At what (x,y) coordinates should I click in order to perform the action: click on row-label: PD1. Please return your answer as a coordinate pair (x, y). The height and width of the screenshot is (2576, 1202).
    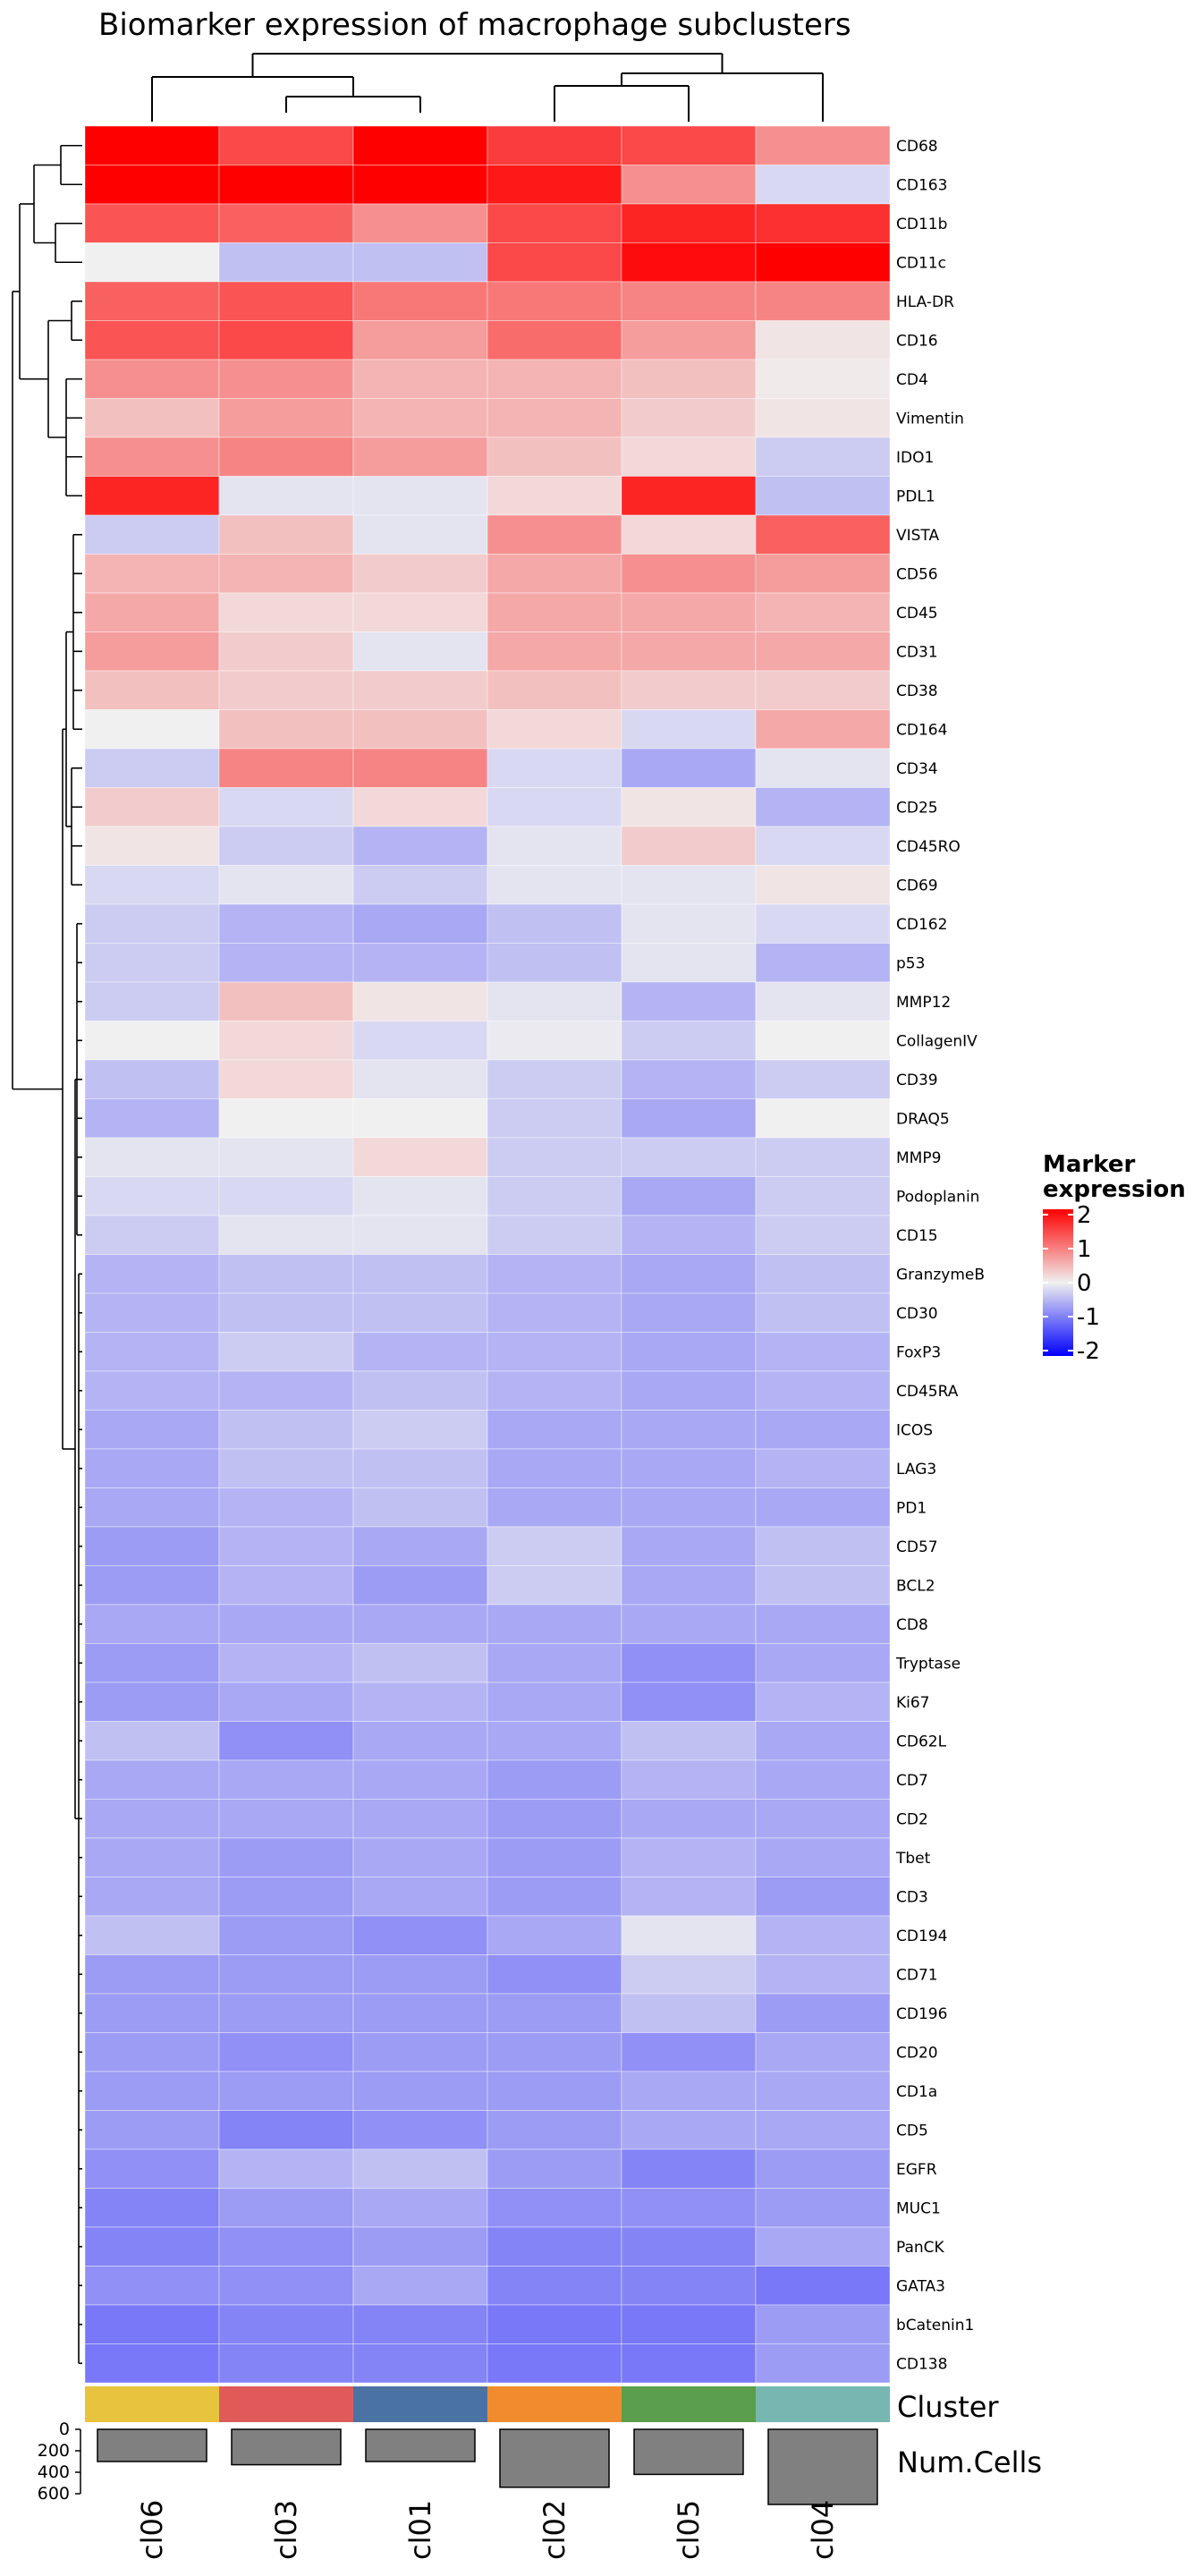
    Looking at the image, I should click on (911, 1508).